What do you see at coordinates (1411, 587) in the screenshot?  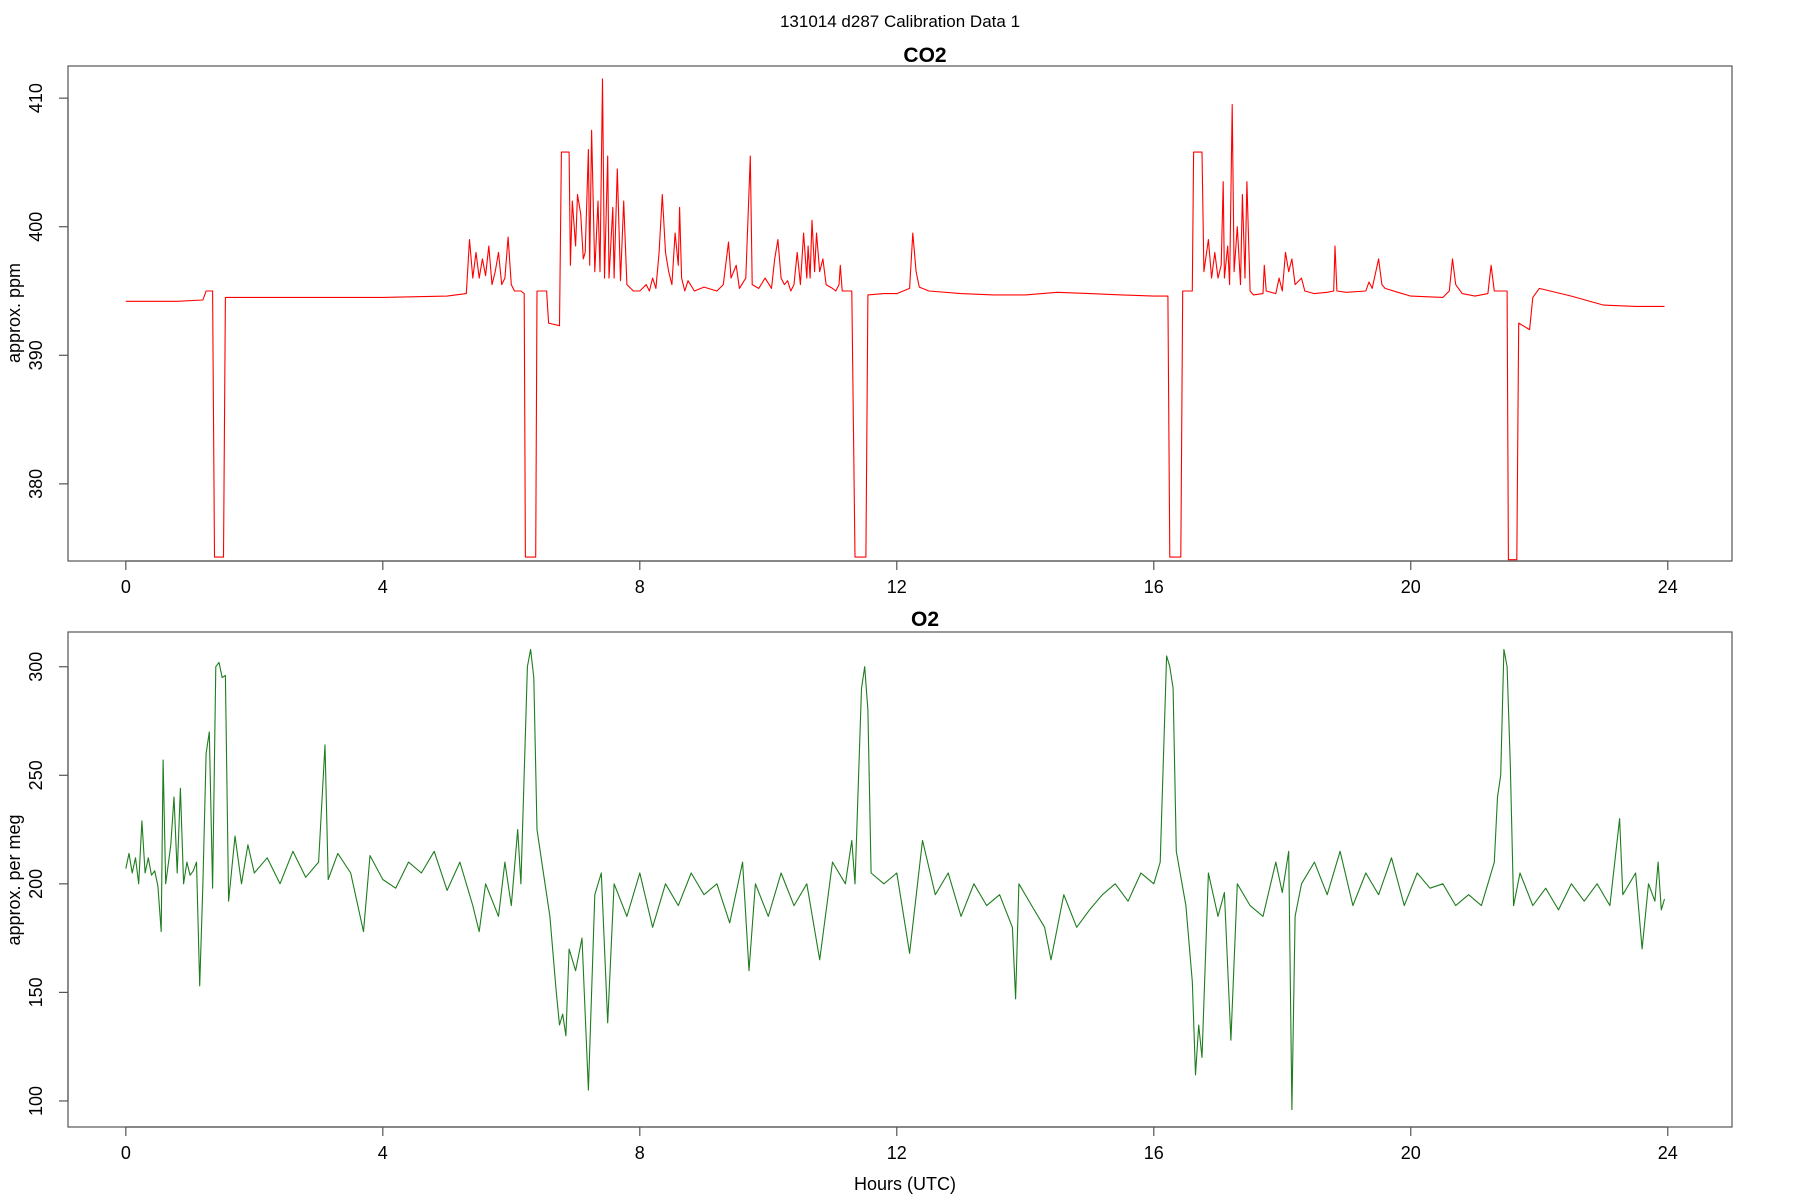 I see `co2-x-tick-label: 20` at bounding box center [1411, 587].